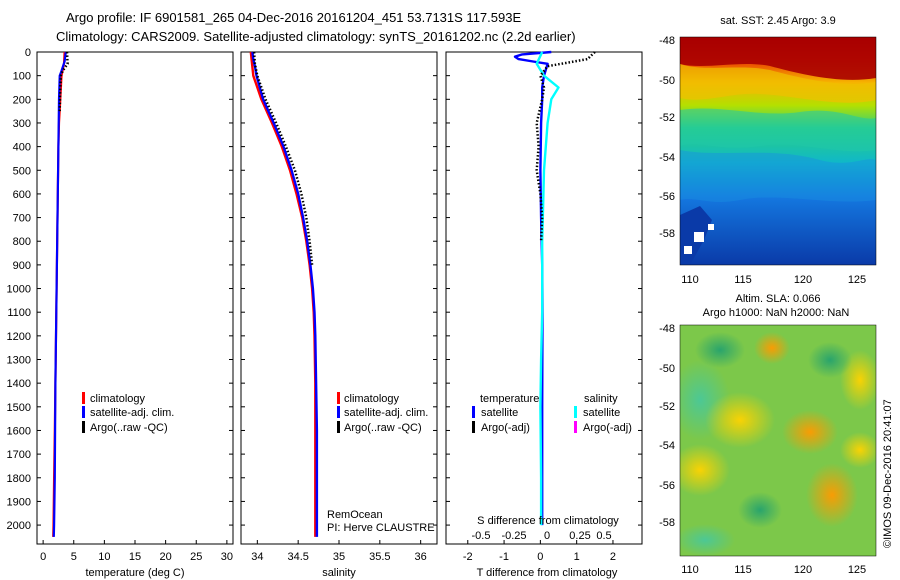 This screenshot has width=900, height=580. I want to click on top-tick-label: -0.25, so click(513, 536).